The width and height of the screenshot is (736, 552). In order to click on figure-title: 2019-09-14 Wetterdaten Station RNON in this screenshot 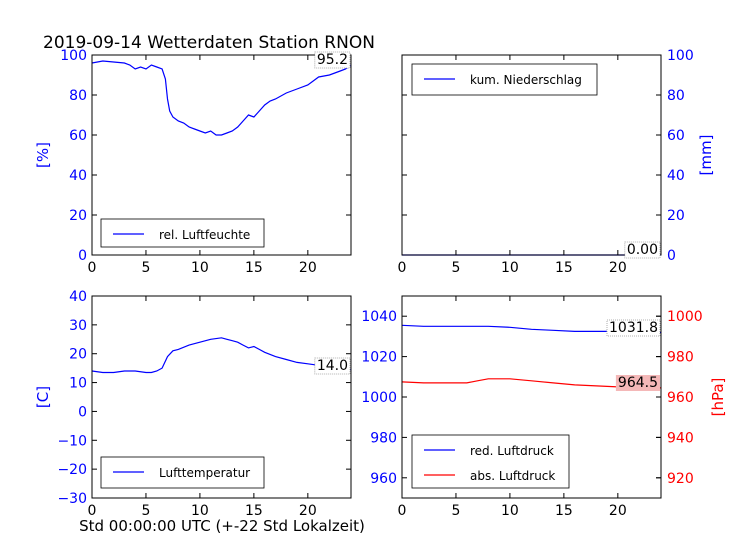, I will do `click(209, 43)`.